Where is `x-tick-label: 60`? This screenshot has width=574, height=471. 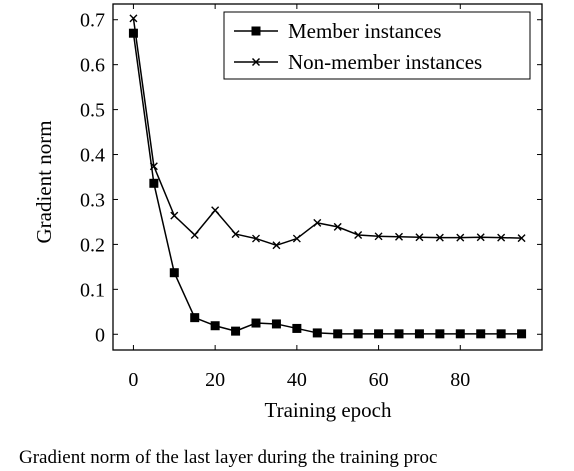
x-tick-label: 60 is located at coordinates (379, 380).